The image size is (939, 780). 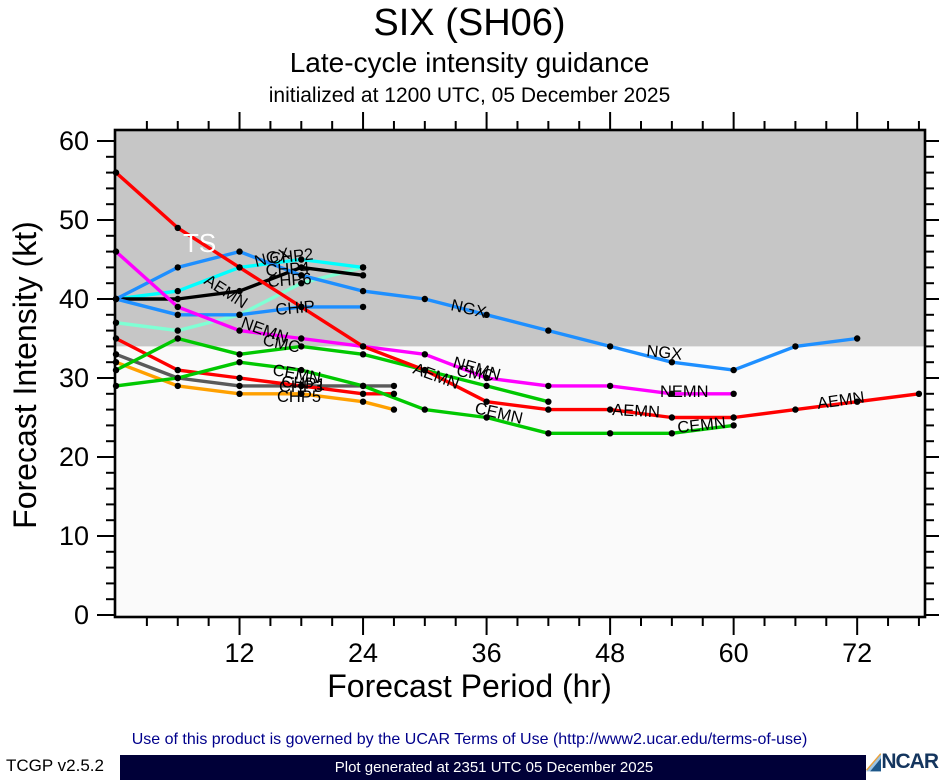 What do you see at coordinates (874, 761) in the screenshot?
I see `ncar-swoosh-icon` at bounding box center [874, 761].